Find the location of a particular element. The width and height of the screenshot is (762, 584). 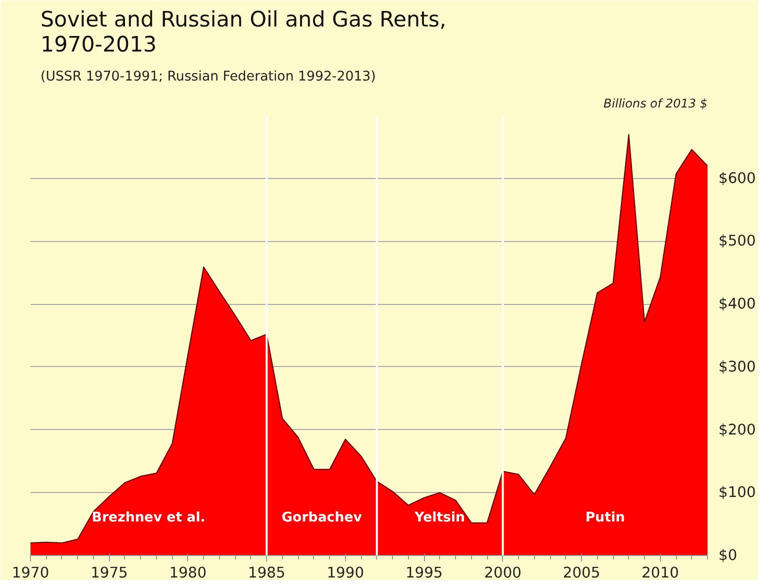

y-tick-label: $300 is located at coordinates (737, 367).